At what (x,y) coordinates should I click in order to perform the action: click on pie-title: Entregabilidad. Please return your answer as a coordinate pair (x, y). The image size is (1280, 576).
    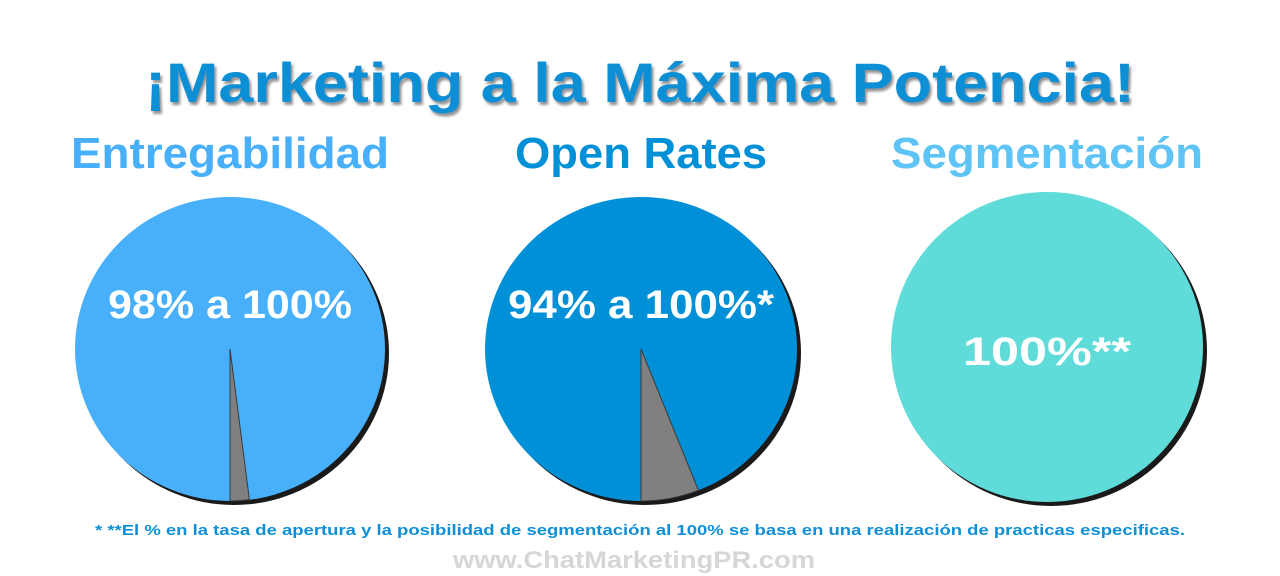
    Looking at the image, I should click on (230, 153).